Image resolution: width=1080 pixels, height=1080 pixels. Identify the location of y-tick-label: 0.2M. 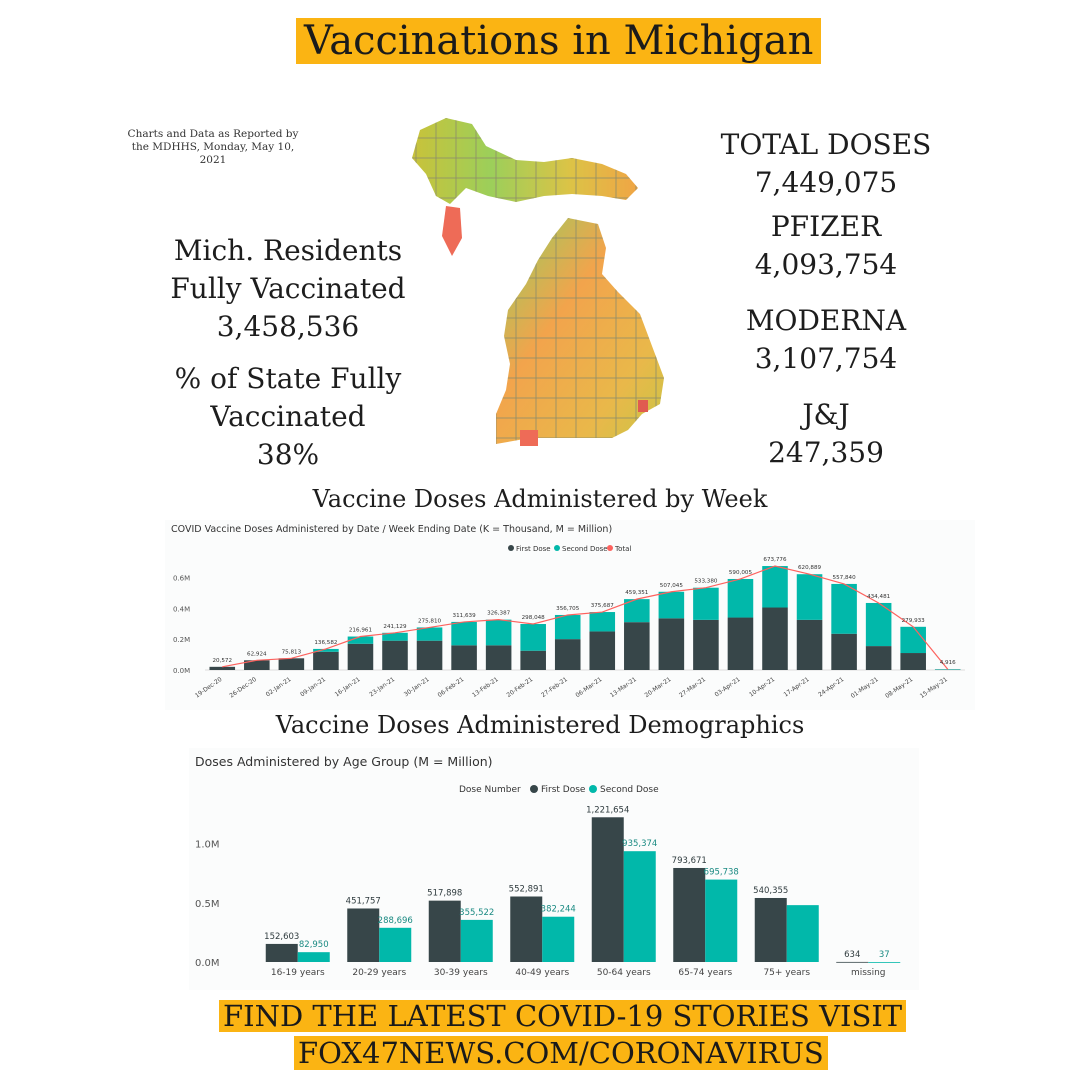
(181, 640).